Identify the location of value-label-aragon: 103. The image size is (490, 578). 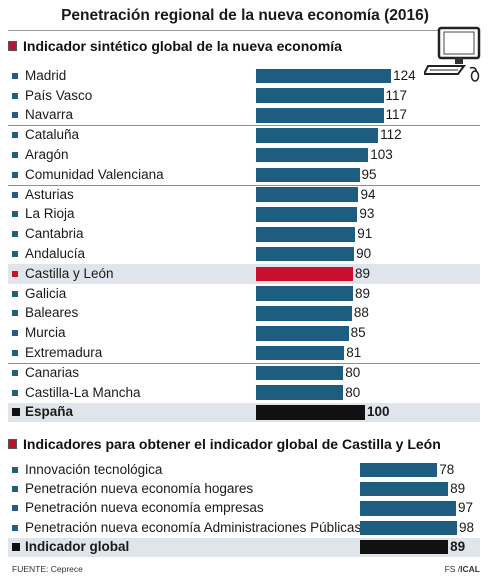
(381, 155).